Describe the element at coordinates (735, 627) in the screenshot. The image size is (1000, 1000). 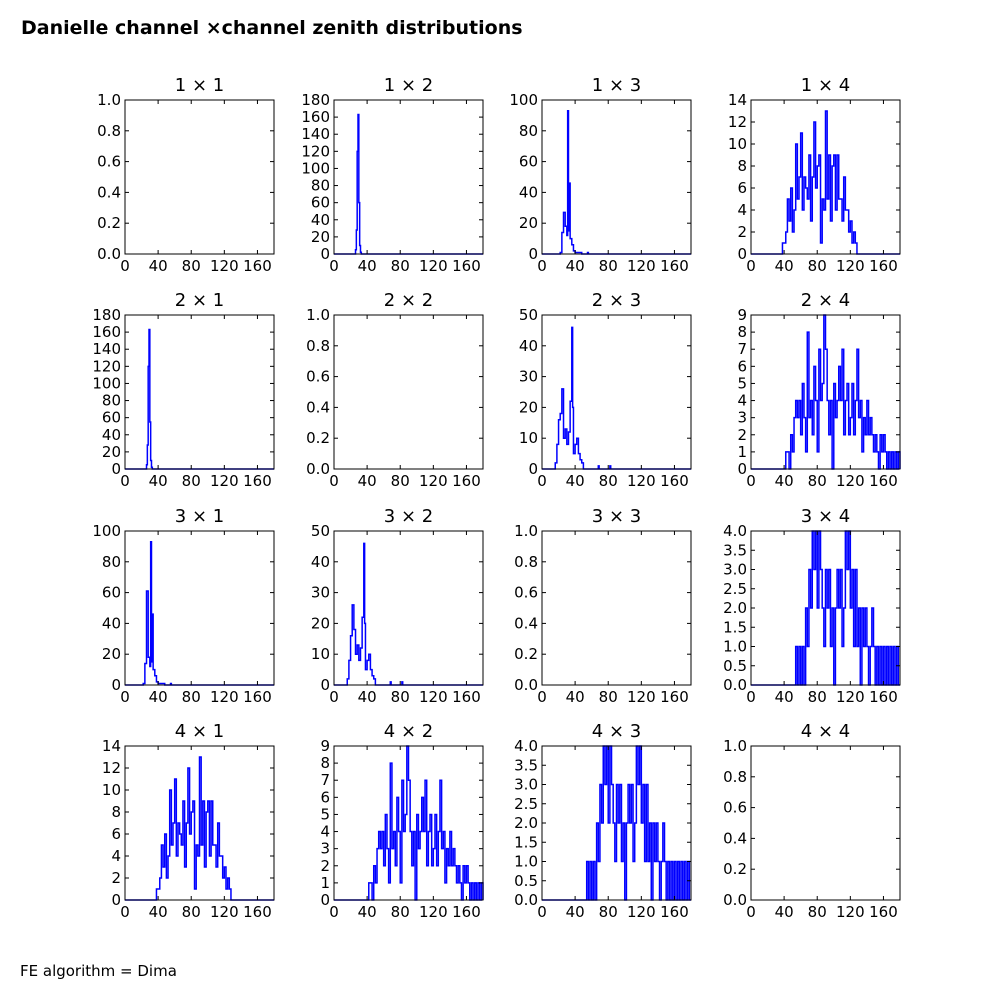
I see `y-tick-label: 1.5` at that location.